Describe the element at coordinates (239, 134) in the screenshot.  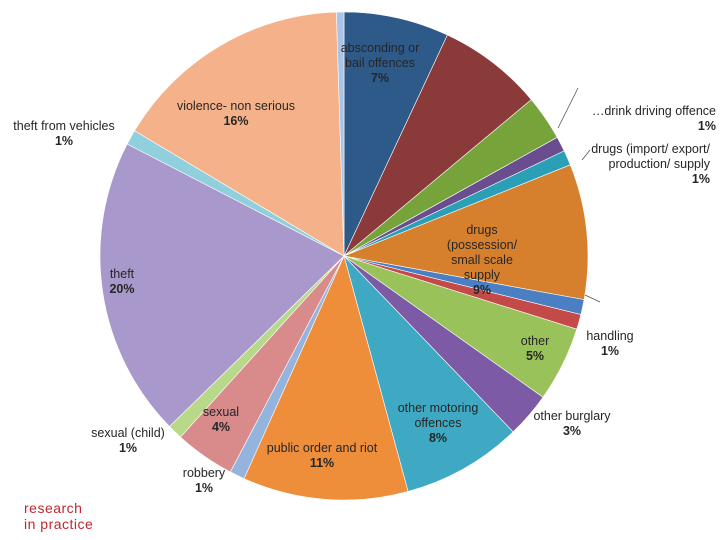
I see `pie-slice-violence-non-serious` at that location.